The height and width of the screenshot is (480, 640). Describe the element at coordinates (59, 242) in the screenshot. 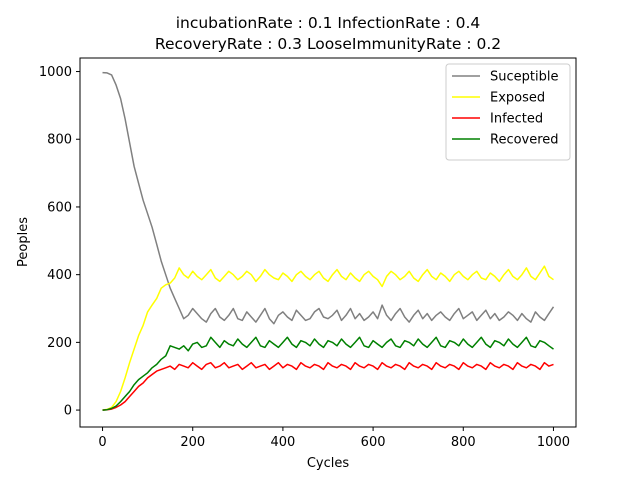

I see `y-axis: 0 200 400 600 800 1000` at that location.